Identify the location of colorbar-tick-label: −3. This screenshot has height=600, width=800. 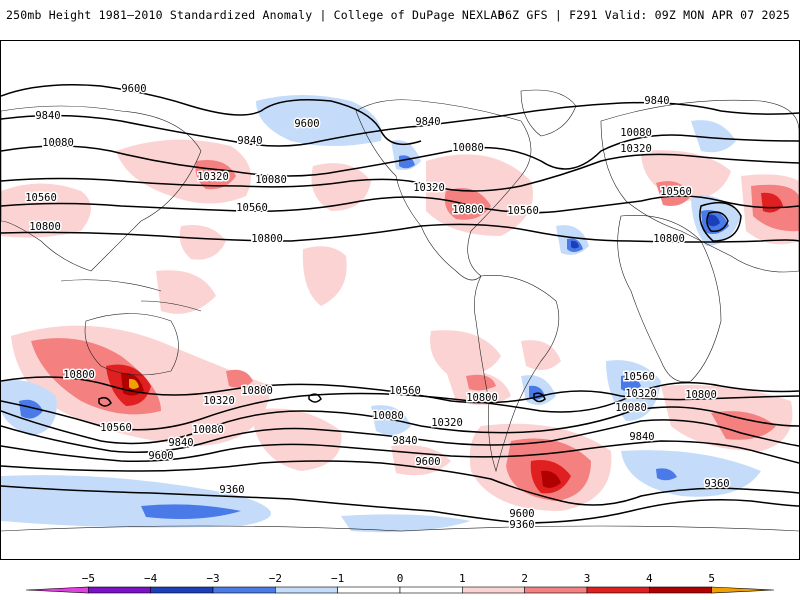
(213, 578).